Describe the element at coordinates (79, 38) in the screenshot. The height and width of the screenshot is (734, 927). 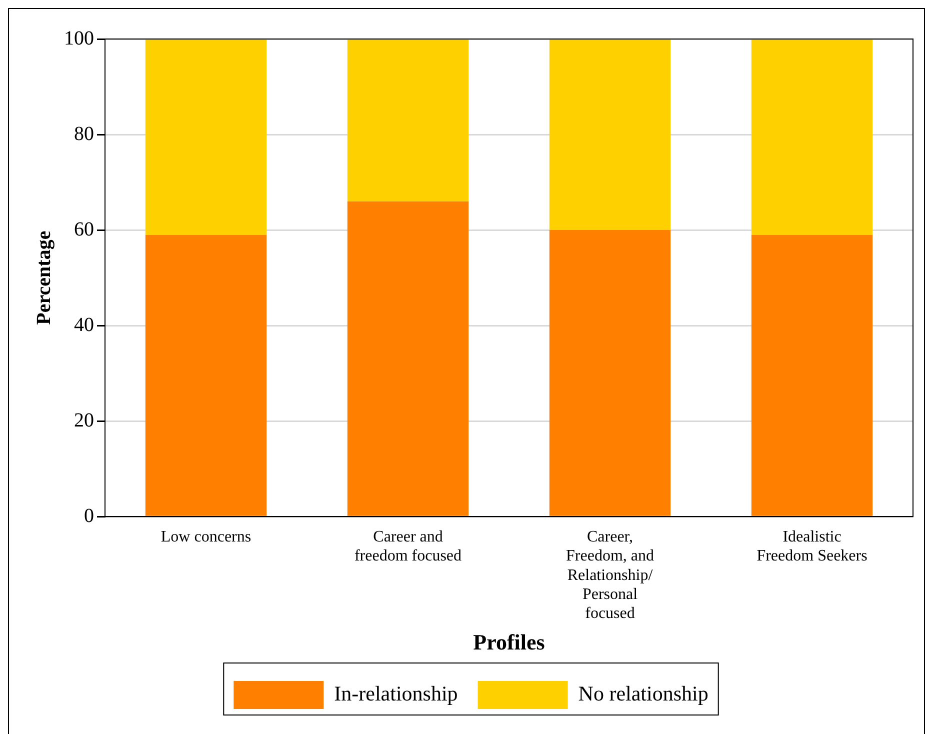
I see `y-tick-label: 100` at that location.